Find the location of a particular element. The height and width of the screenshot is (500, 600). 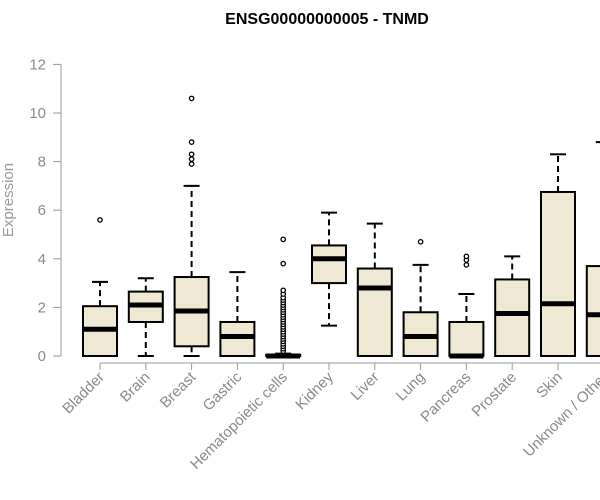

y-tick-label: 10 is located at coordinates (37, 113).